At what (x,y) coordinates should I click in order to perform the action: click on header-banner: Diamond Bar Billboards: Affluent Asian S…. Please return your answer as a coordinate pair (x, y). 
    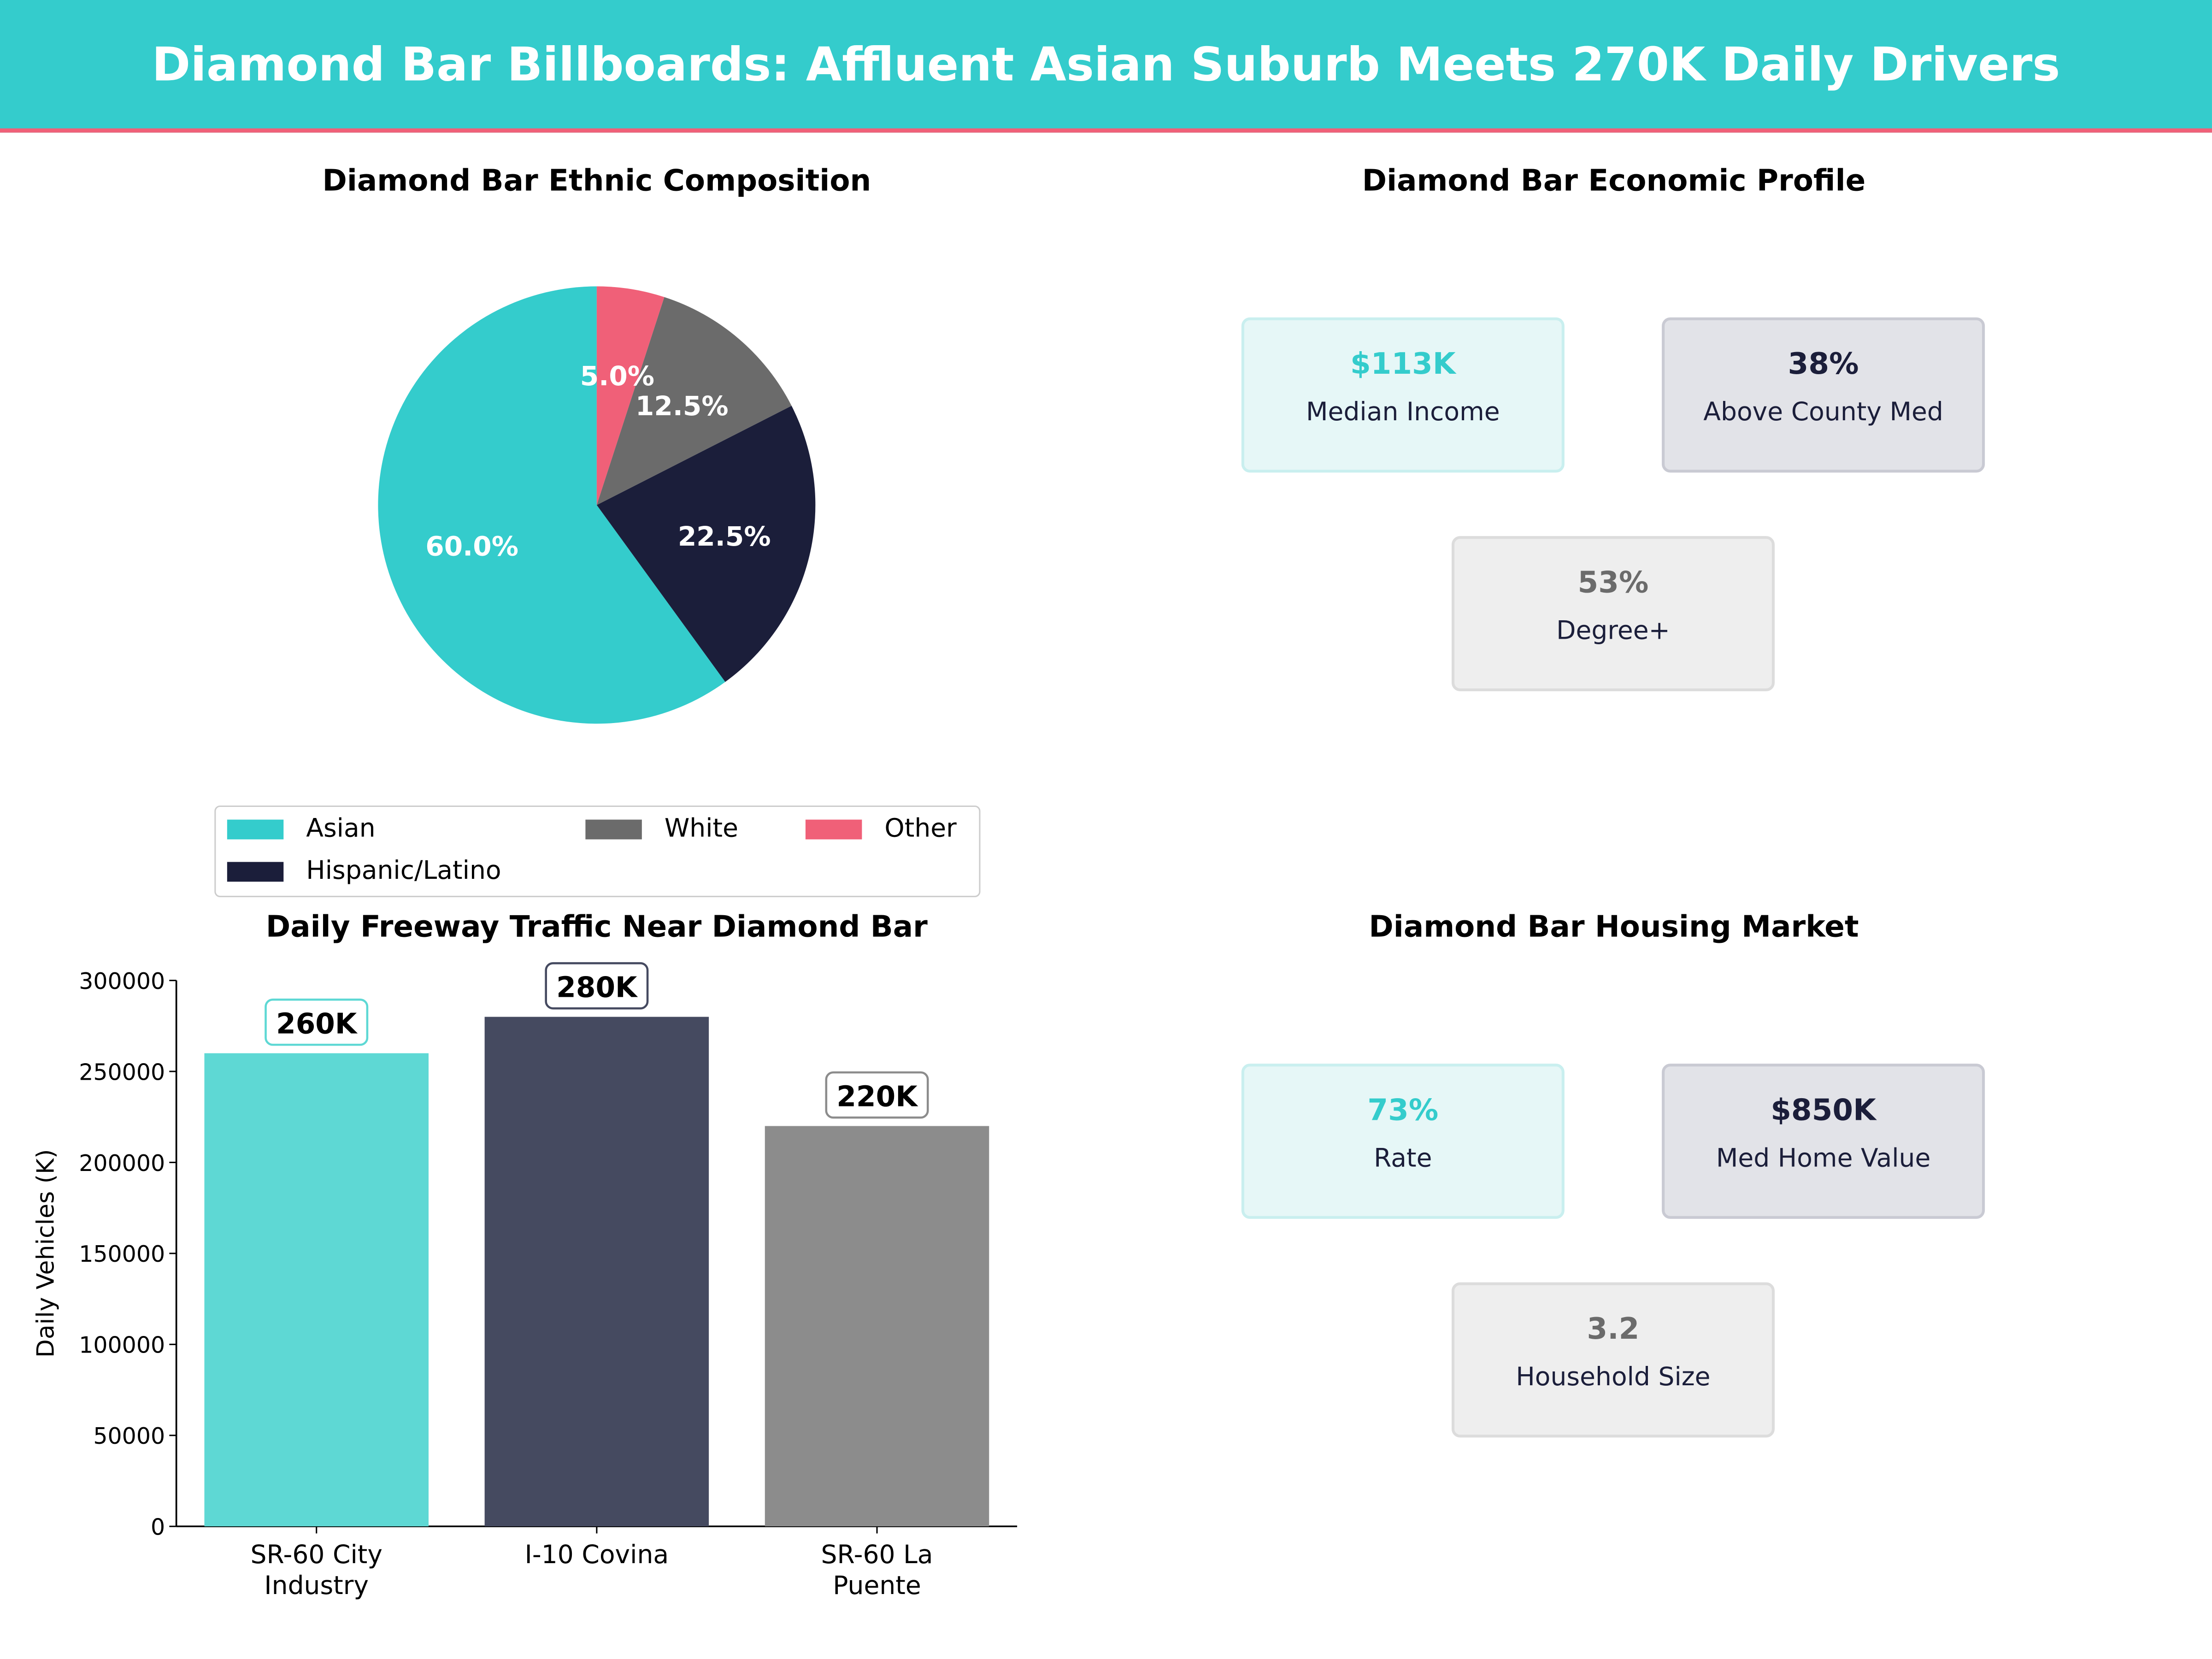
    Looking at the image, I should click on (1106, 66).